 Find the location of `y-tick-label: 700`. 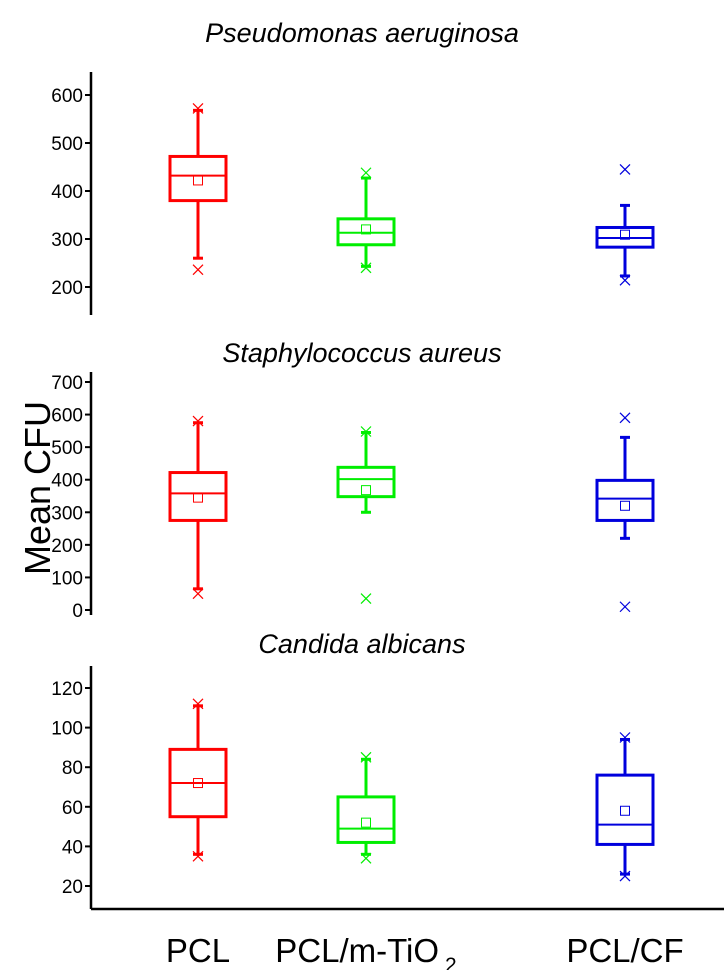

y-tick-label: 700 is located at coordinates (67, 383).